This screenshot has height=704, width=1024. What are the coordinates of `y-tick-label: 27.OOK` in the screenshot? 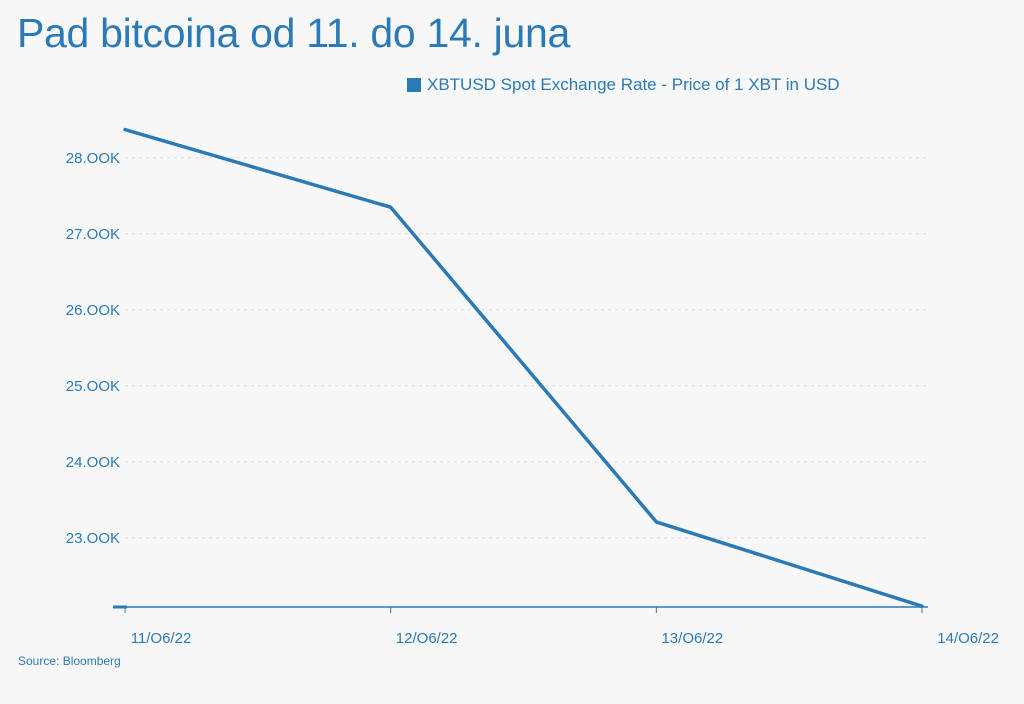 It's located at (93, 234).